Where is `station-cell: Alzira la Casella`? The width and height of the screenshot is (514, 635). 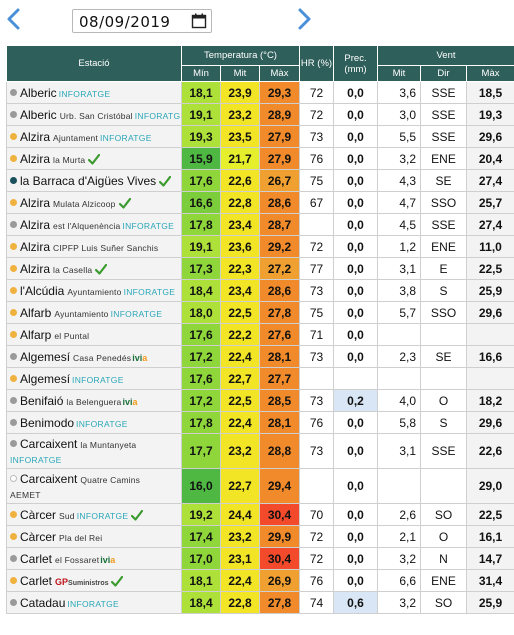
station-cell: Alzira la Casella is located at coordinates (94, 268).